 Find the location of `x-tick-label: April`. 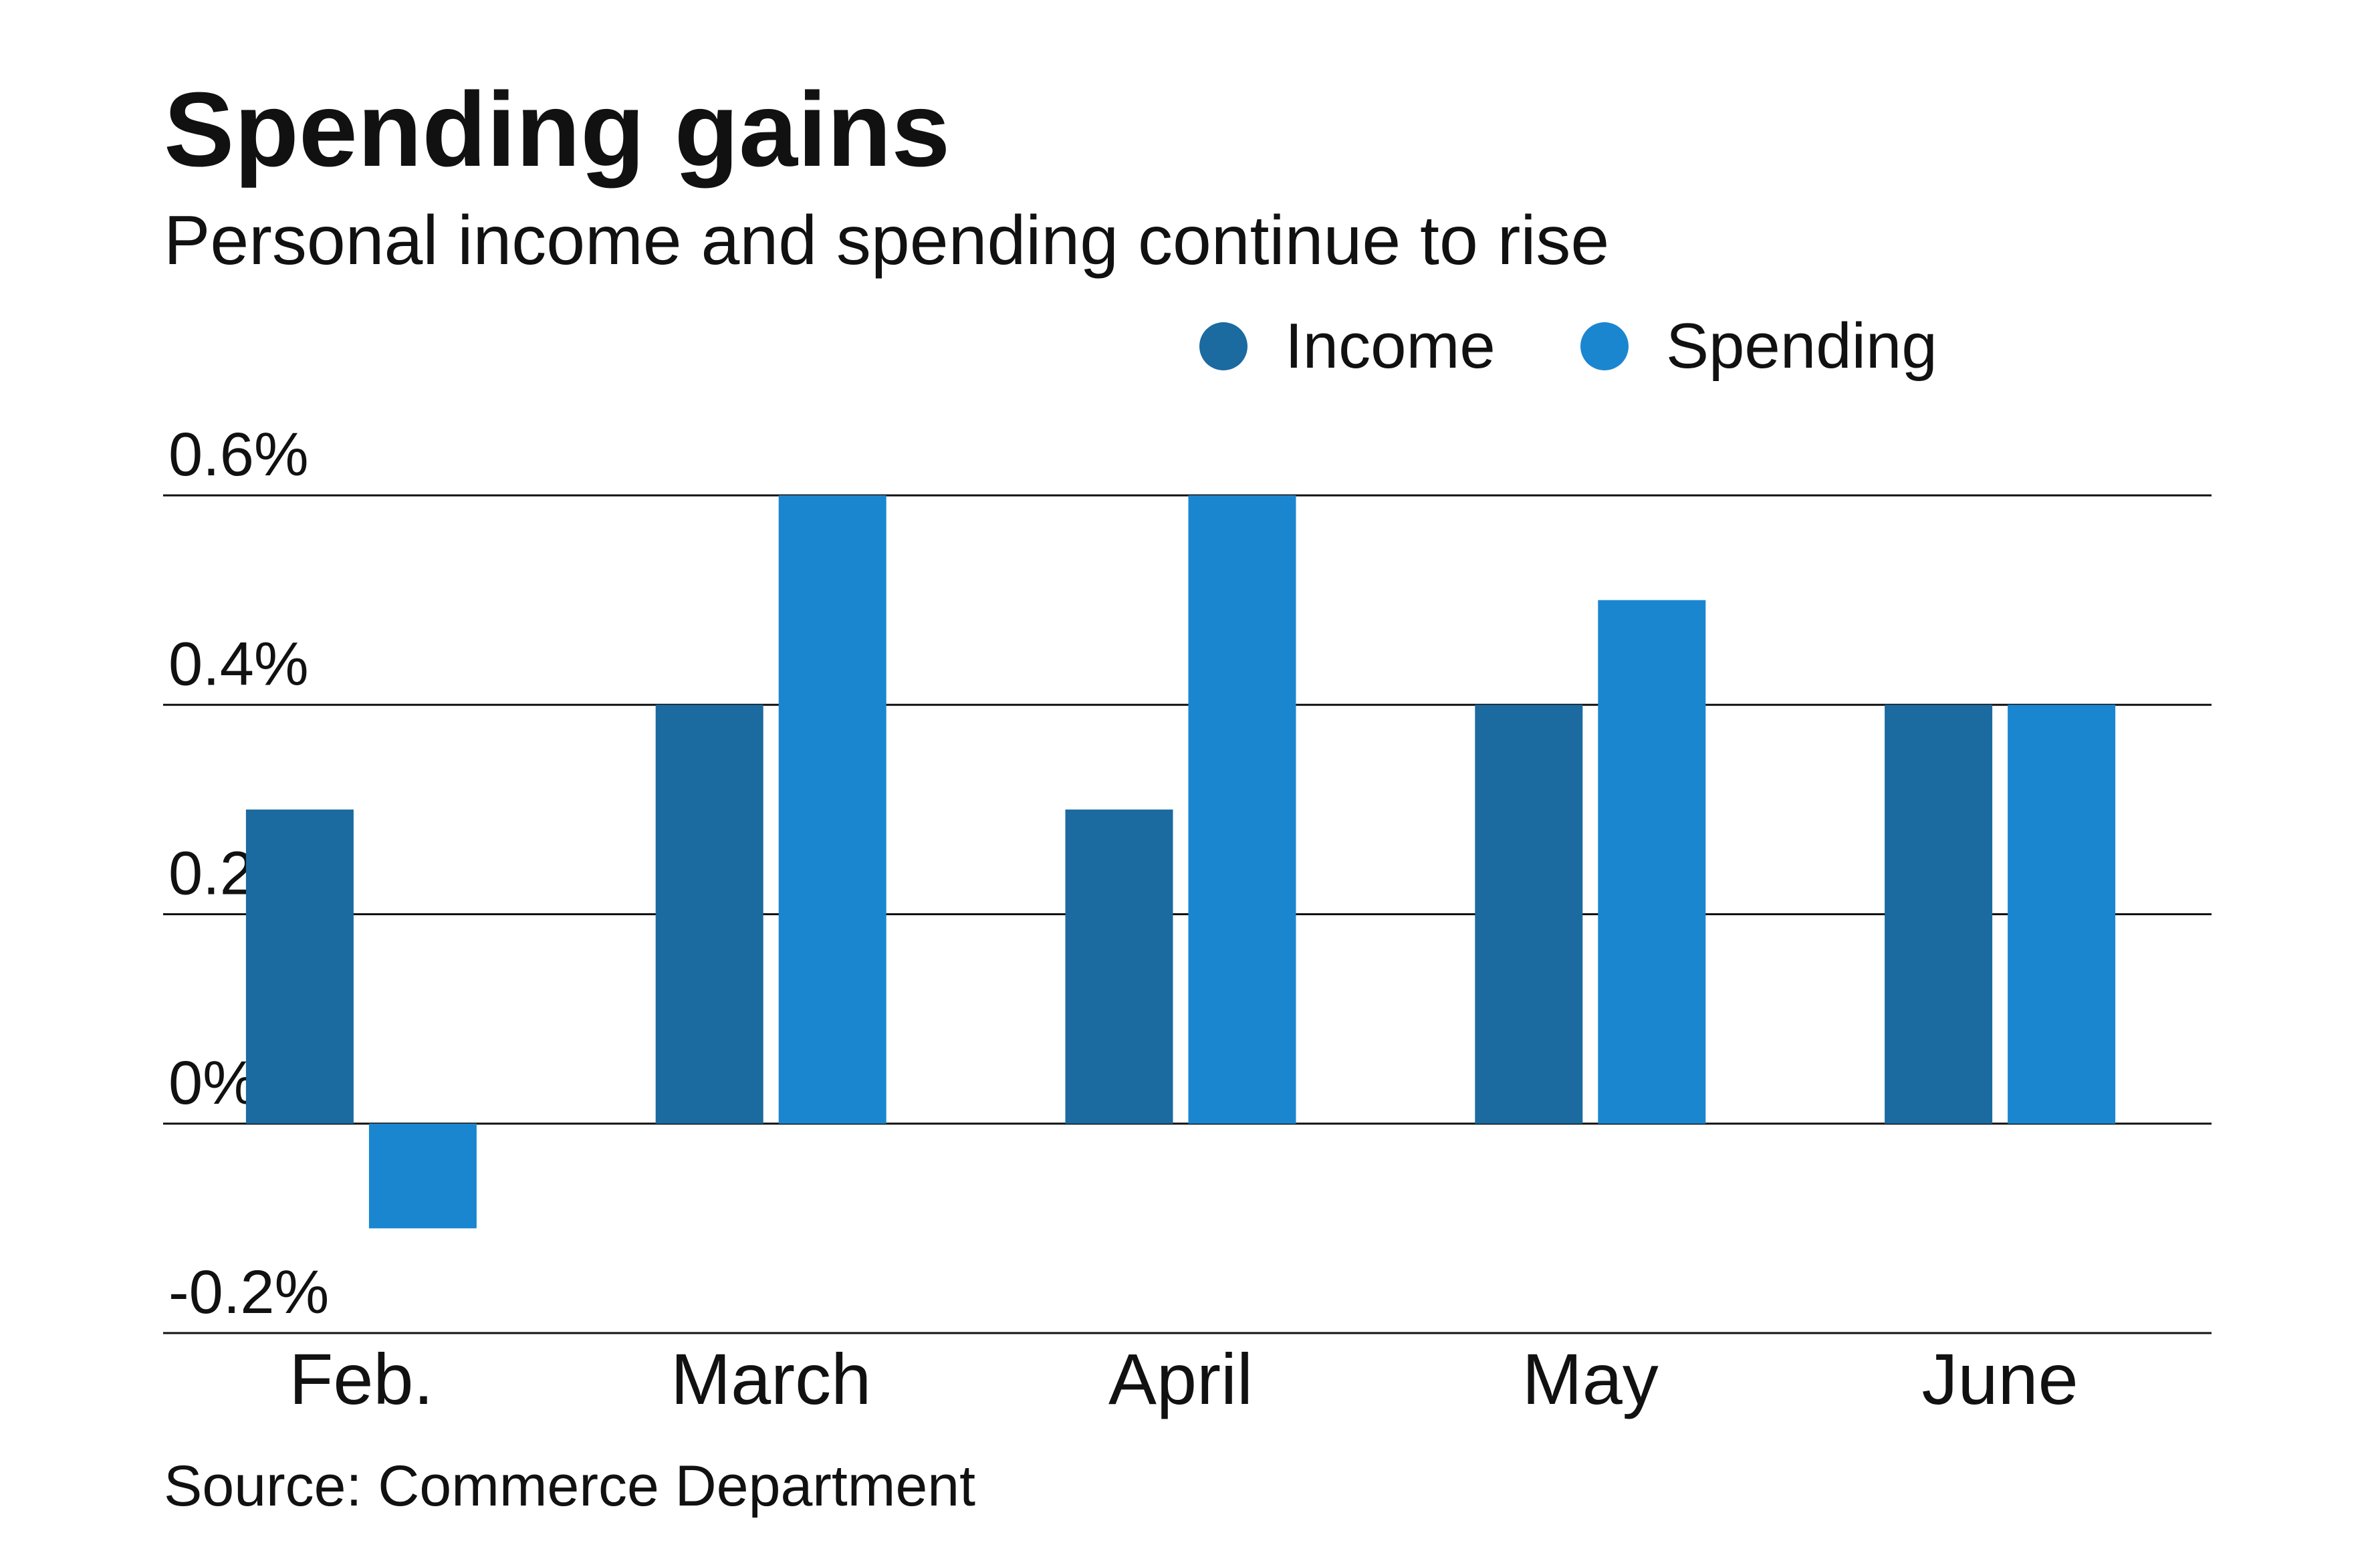

x-tick-label: April is located at coordinates (1180, 1378).